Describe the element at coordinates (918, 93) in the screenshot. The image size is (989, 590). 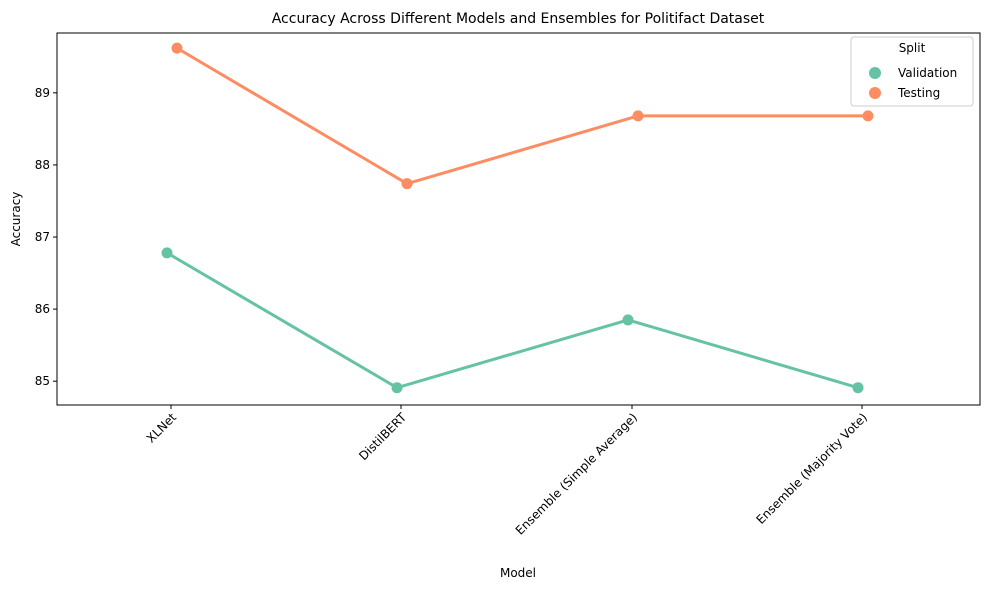
I see `legend-label-testing: Testing` at that location.